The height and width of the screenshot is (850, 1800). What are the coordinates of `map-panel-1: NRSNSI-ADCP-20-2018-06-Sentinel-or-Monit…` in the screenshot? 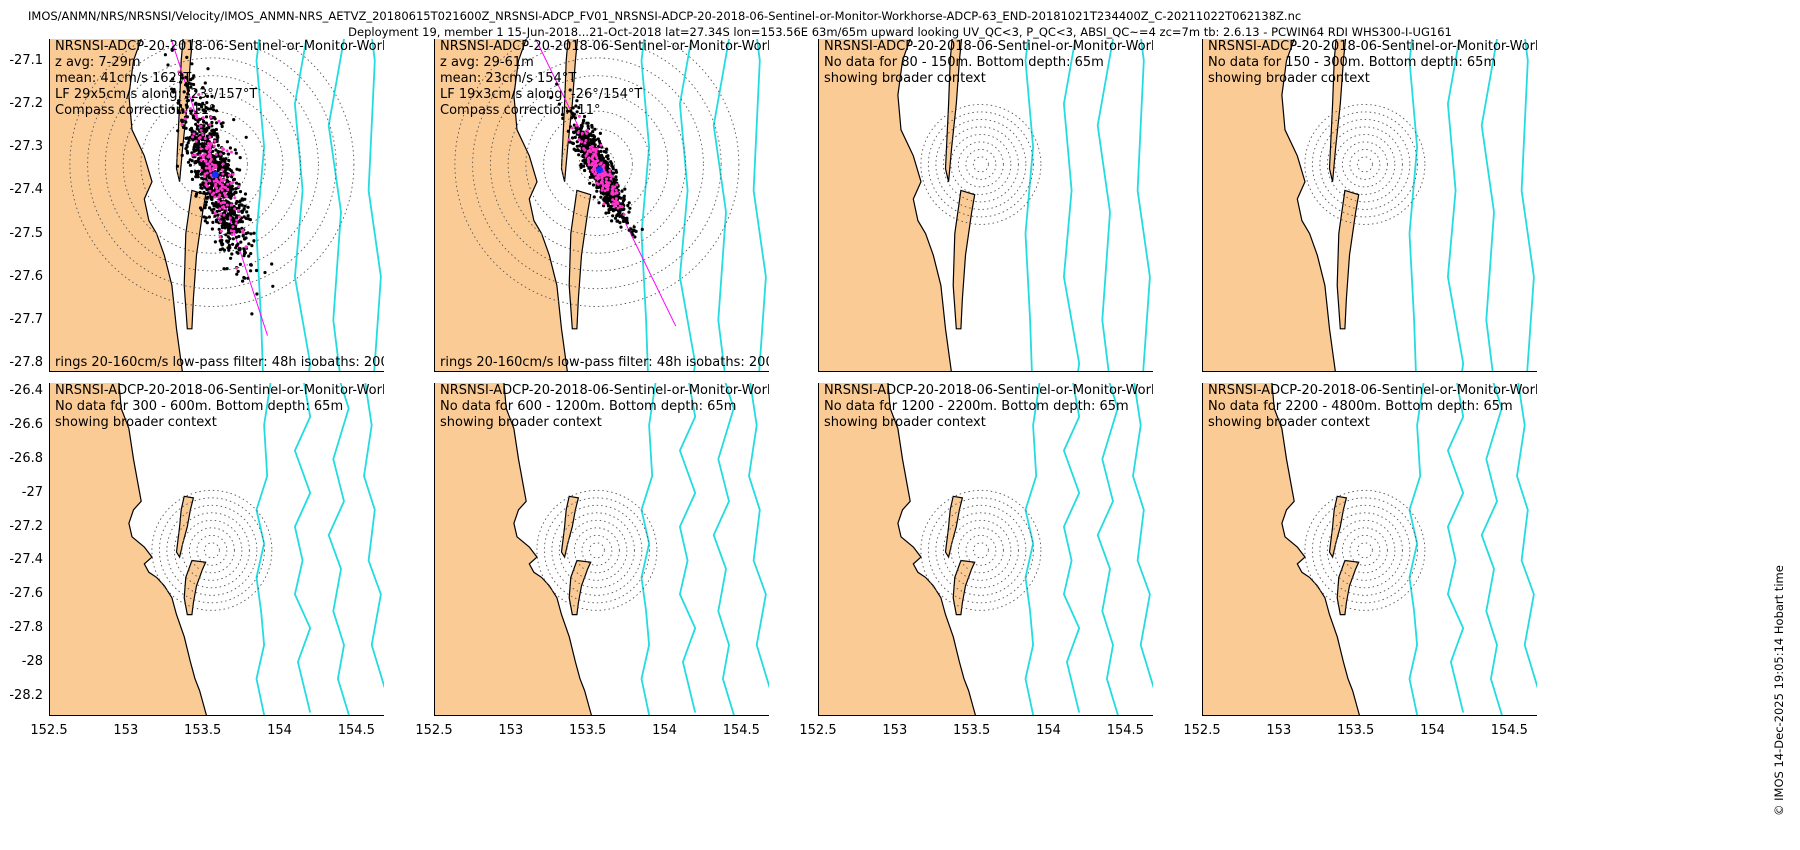 It's located at (216, 205).